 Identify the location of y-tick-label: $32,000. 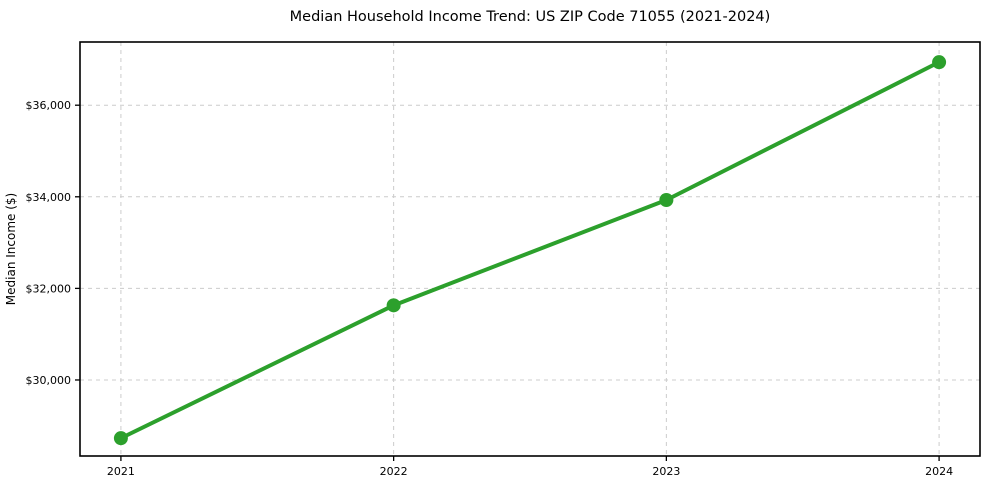
(49, 288).